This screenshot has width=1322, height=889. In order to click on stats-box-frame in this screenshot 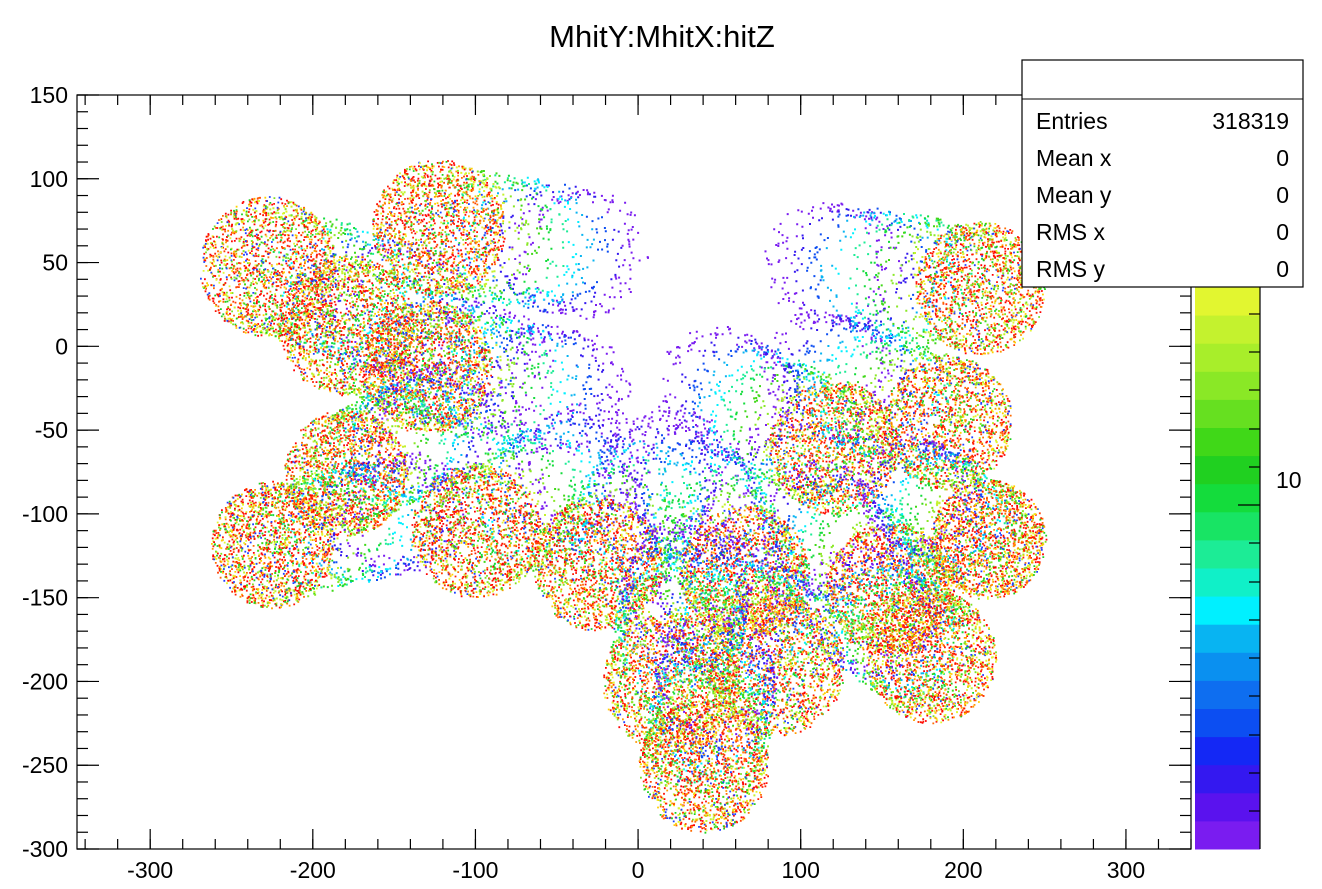, I will do `click(1162, 173)`.